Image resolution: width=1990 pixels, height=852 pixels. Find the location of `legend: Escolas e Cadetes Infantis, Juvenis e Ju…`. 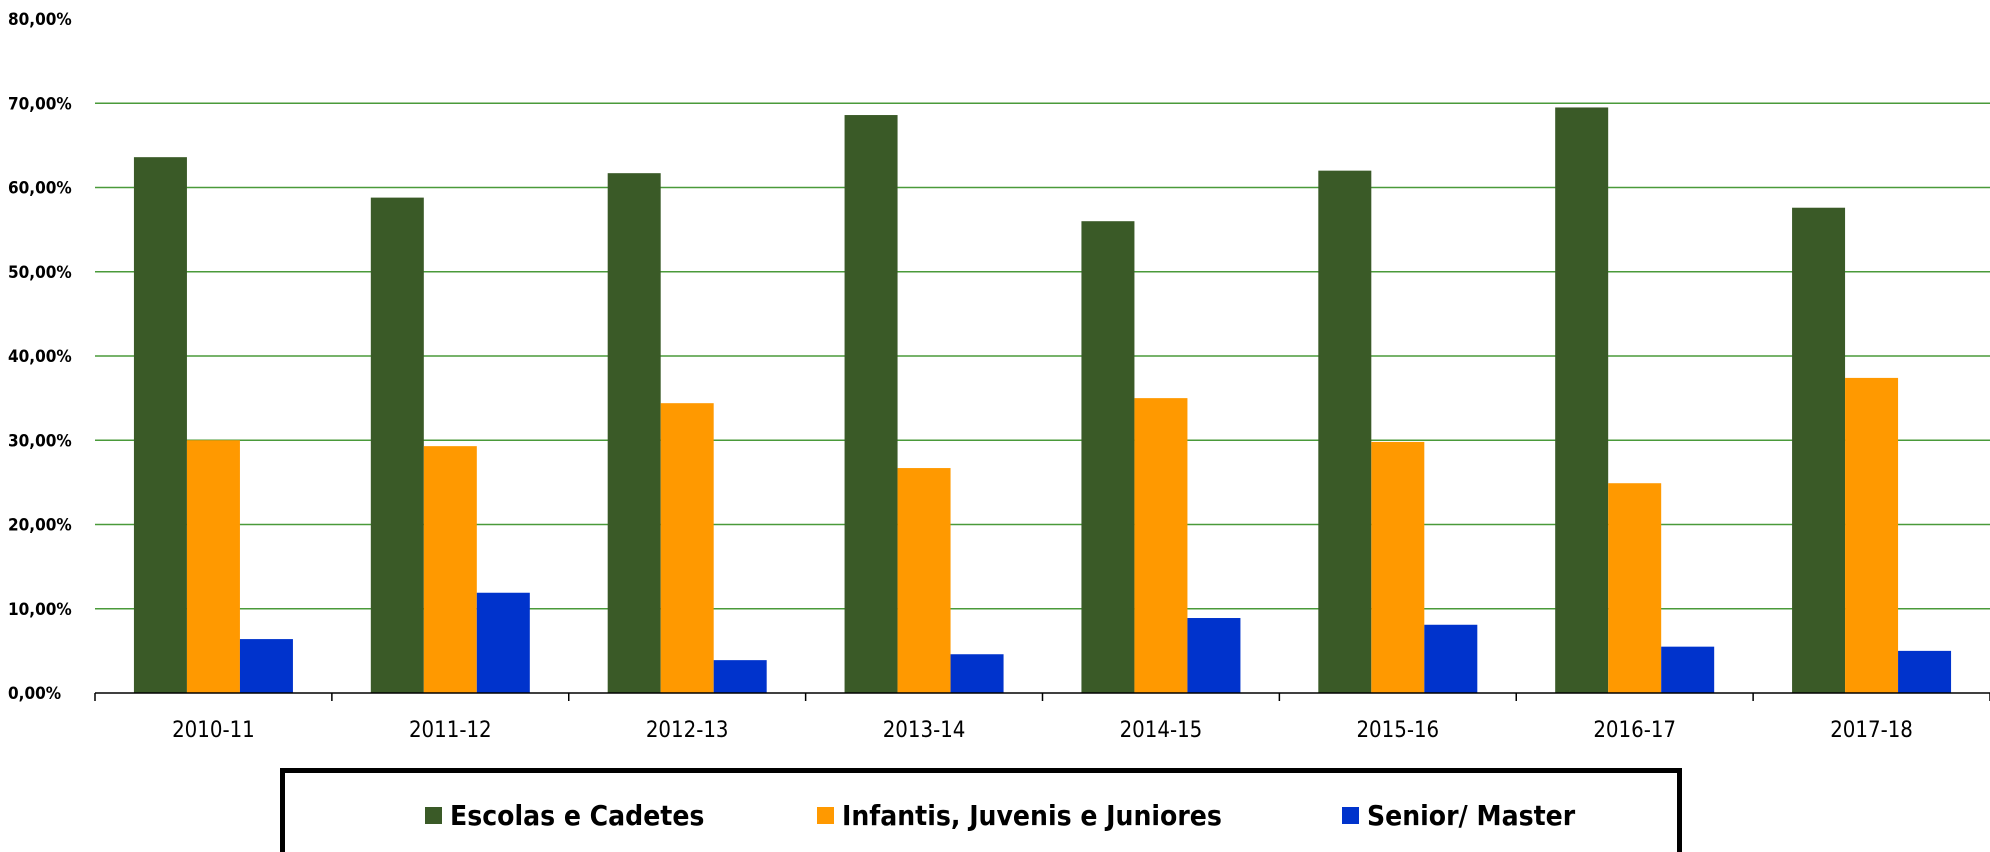

legend: Escolas e Cadetes Infantis, Juvenis e Ju… is located at coordinates (981, 810).